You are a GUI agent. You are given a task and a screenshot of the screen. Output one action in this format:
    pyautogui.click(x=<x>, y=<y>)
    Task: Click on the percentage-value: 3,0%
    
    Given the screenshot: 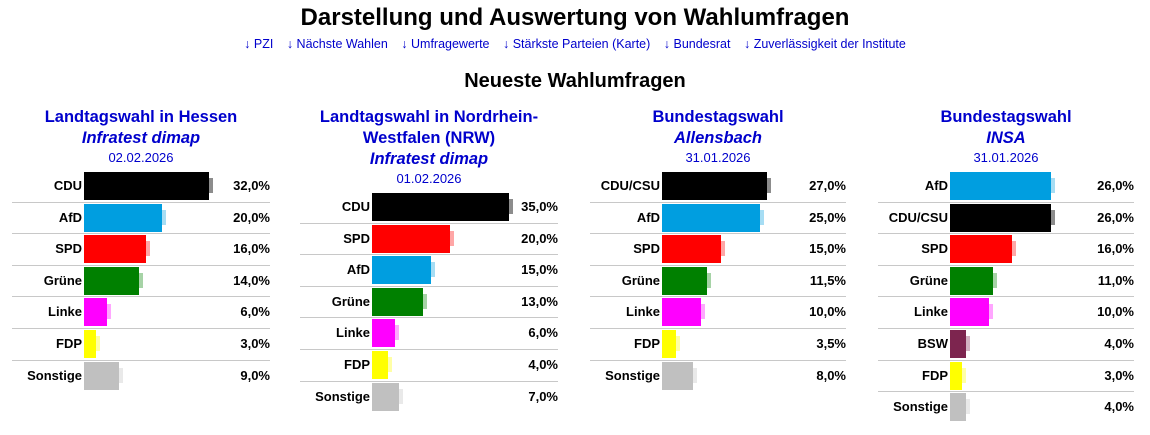 What is the action you would take?
    pyautogui.click(x=255, y=343)
    